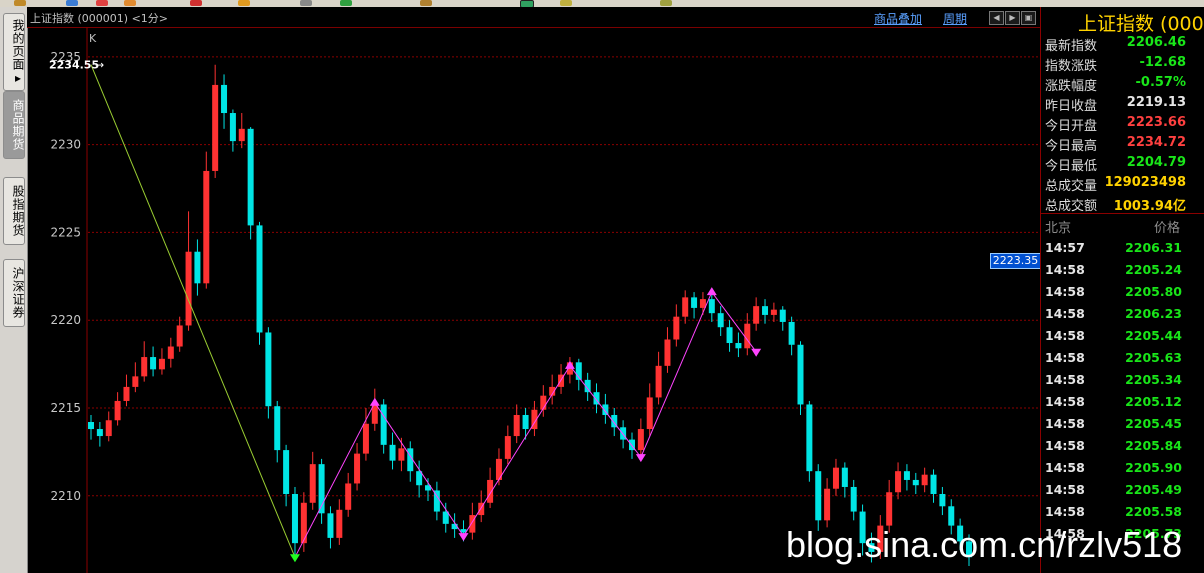 This screenshot has width=1204, height=573. What do you see at coordinates (1012, 18) in the screenshot?
I see `nav-right-icon: ▶` at bounding box center [1012, 18].